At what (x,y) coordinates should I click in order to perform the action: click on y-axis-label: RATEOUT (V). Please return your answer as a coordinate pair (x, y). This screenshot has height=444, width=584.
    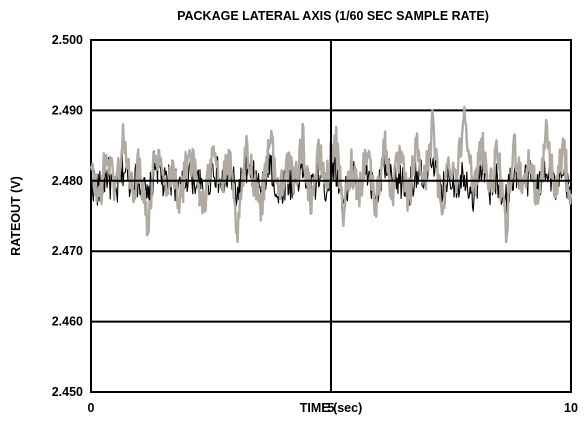
    Looking at the image, I should click on (16, 216).